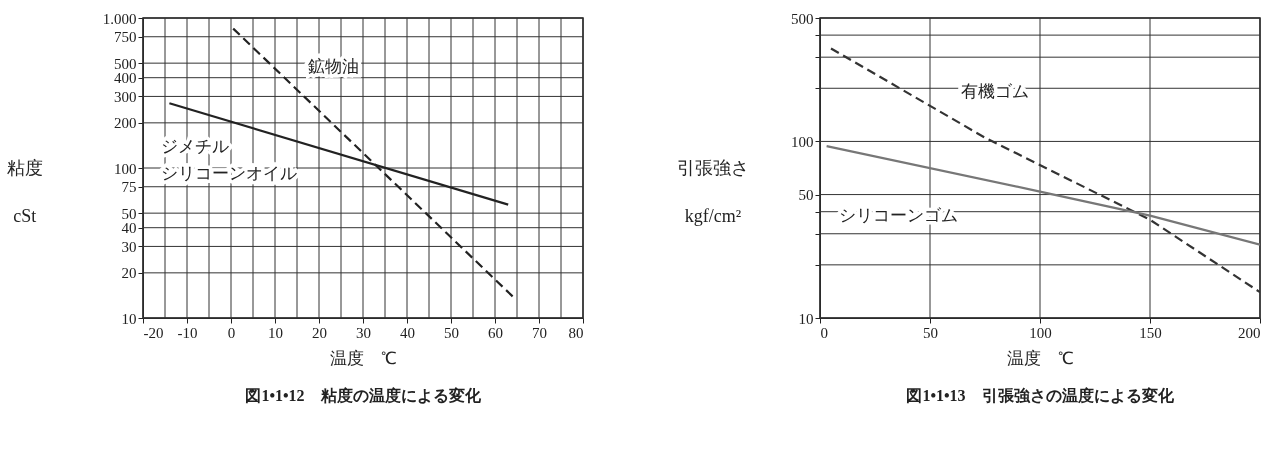 The image size is (1280, 458). I want to click on x-tick-label: 100, so click(1040, 332).